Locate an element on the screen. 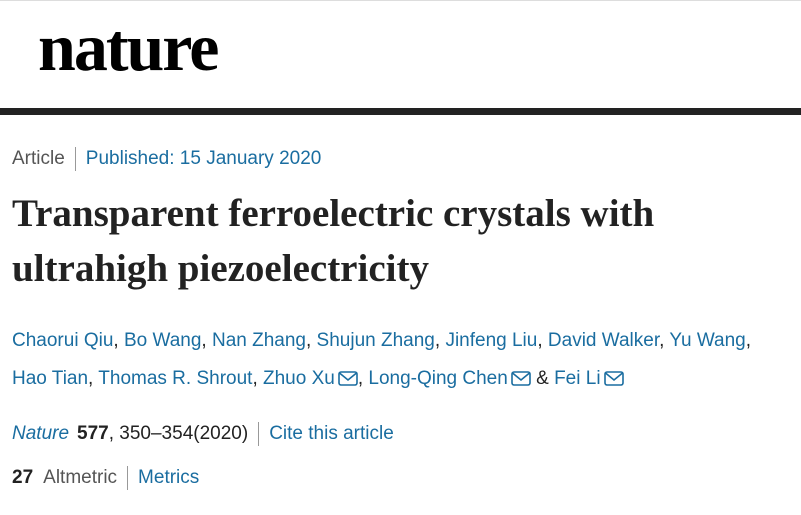  author: Hao Tian, is located at coordinates (52, 378).